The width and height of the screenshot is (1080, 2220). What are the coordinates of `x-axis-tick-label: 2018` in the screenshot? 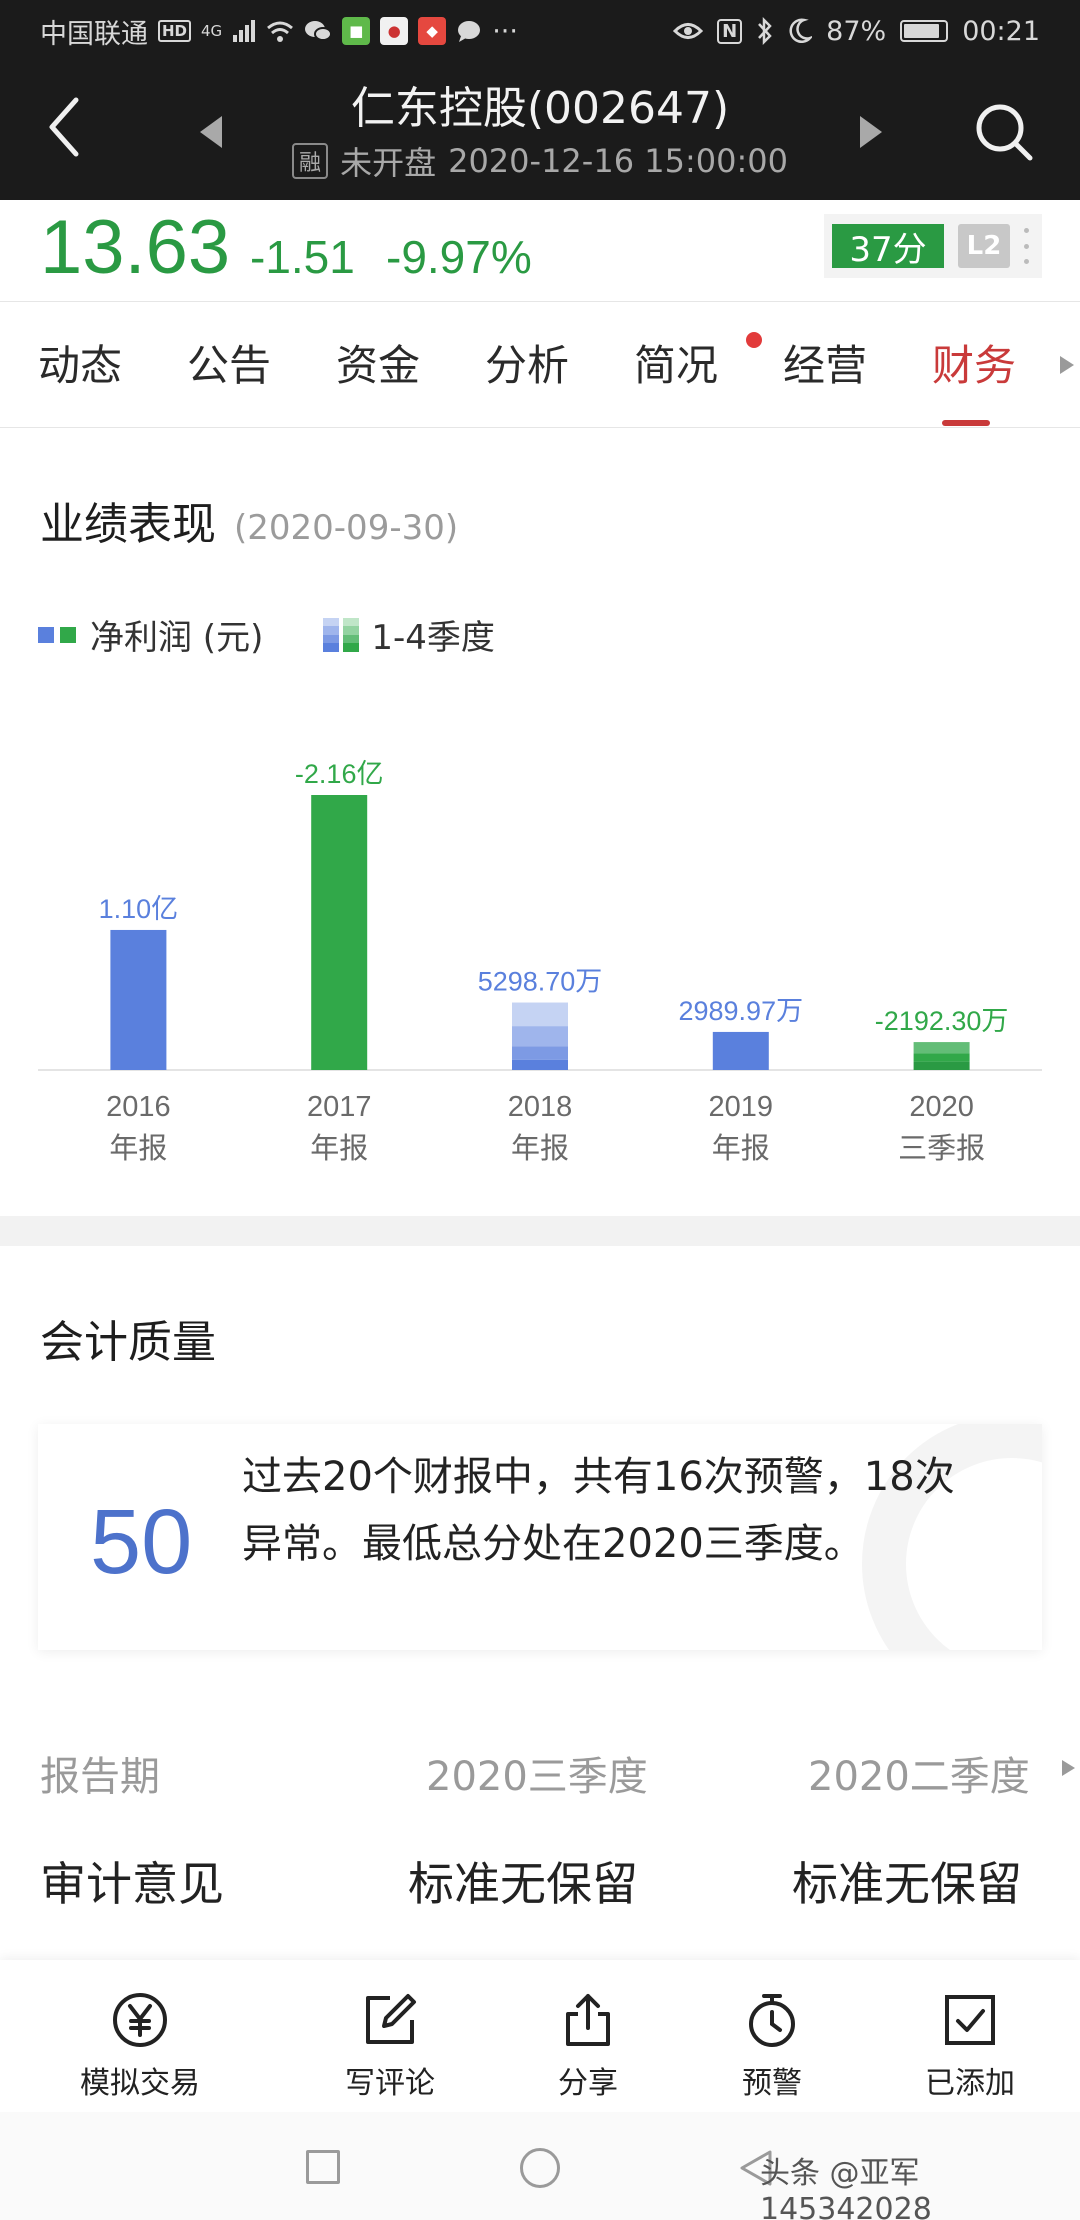 It's located at (540, 1107).